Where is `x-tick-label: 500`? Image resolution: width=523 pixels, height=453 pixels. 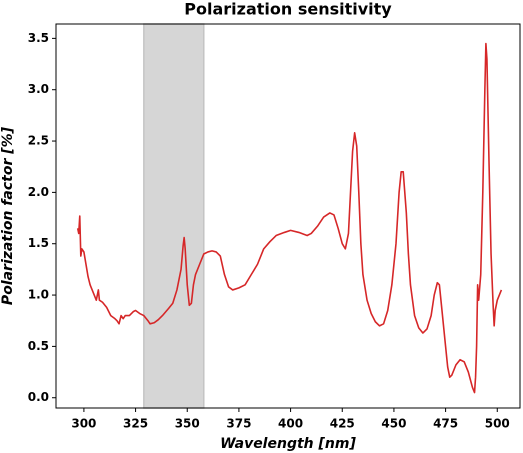 x-tick-label: 500 is located at coordinates (497, 424).